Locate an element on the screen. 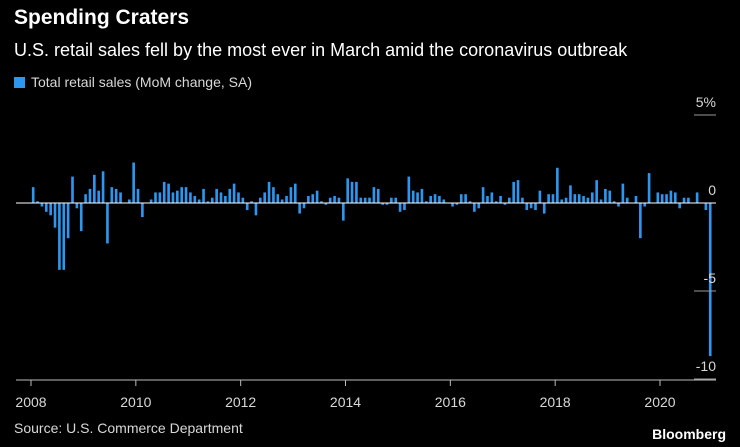 Image resolution: width=740 pixels, height=447 pixels. y-axis-ticks: 5% 0 -5 -10 is located at coordinates (705, 237).